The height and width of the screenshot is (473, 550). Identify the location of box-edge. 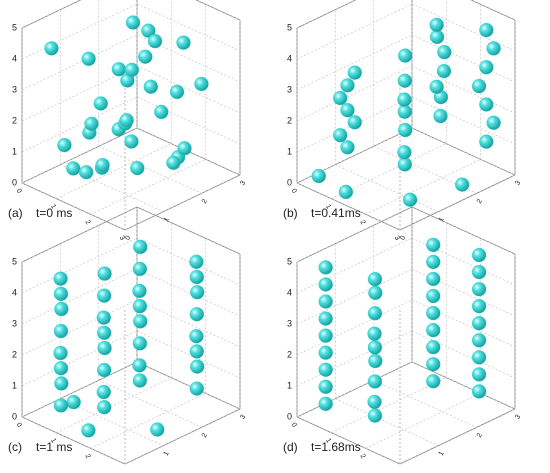
(51, 14).